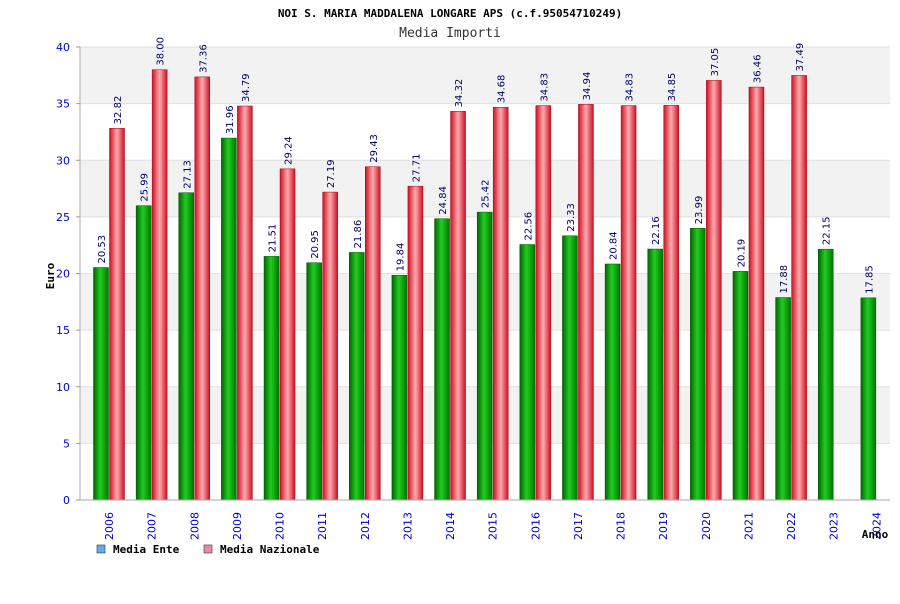  Describe the element at coordinates (757, 68) in the screenshot. I see `data-label: 36.46` at that location.